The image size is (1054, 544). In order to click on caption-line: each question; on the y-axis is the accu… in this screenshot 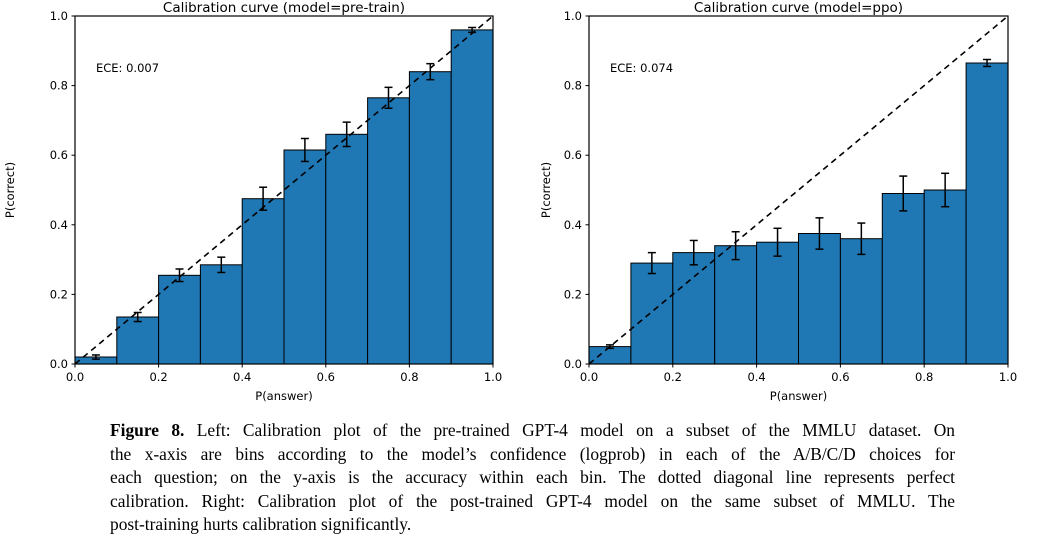, I will do `click(532, 477)`.